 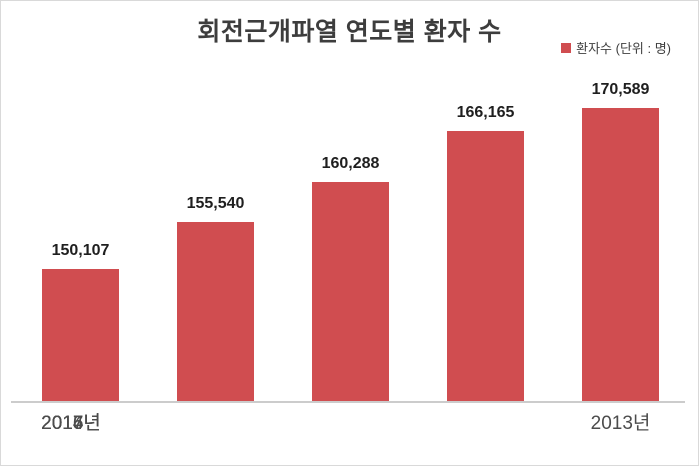 I want to click on x-axis-label-2014: 2014년, so click(x=71, y=423).